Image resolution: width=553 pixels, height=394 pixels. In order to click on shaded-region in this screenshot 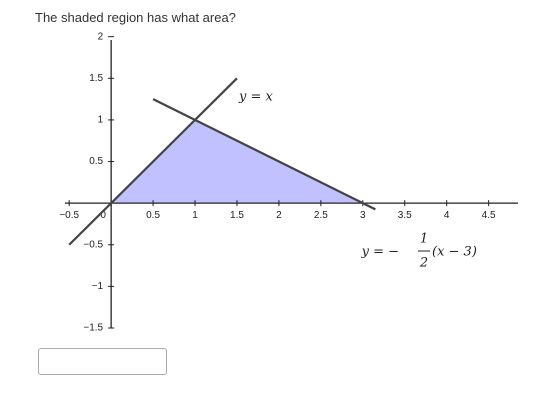, I will do `click(237, 161)`.